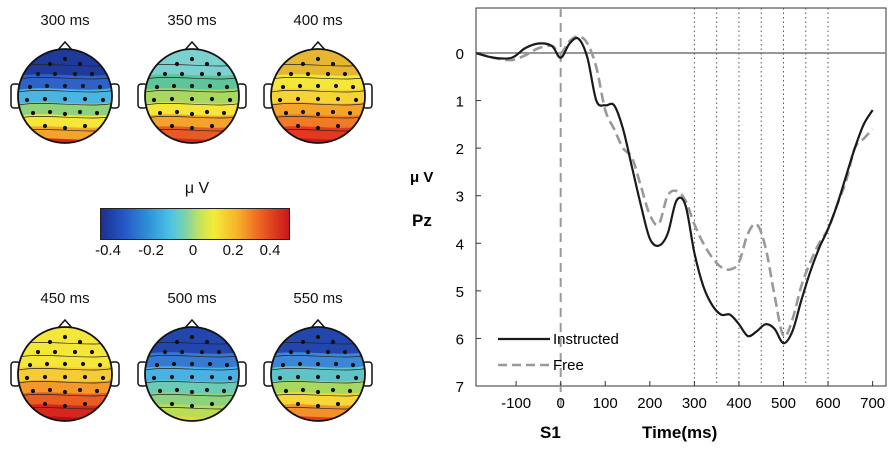 This screenshot has height=450, width=894. Describe the element at coordinates (550, 432) in the screenshot. I see `stimulus-label: S1` at that location.